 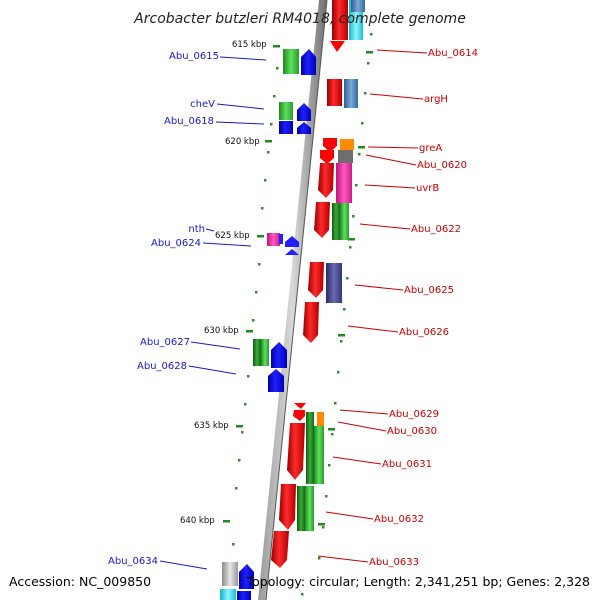 I want to click on gene-block-abu-0634-grey, so click(x=230, y=574).